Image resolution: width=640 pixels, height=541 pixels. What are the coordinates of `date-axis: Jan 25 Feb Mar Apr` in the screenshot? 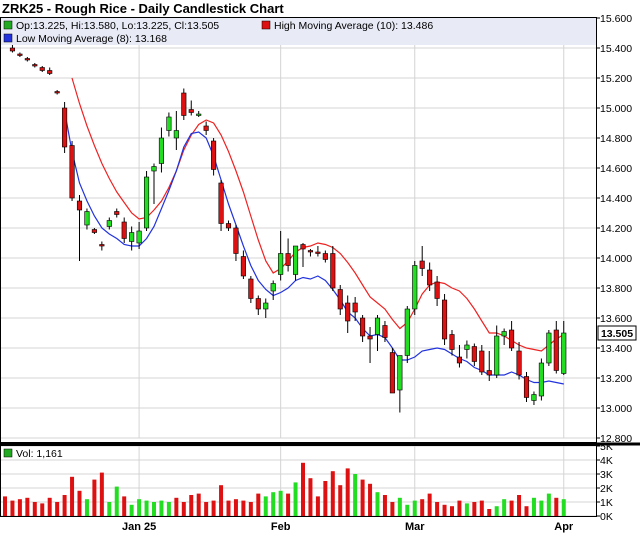 It's located at (348, 527).